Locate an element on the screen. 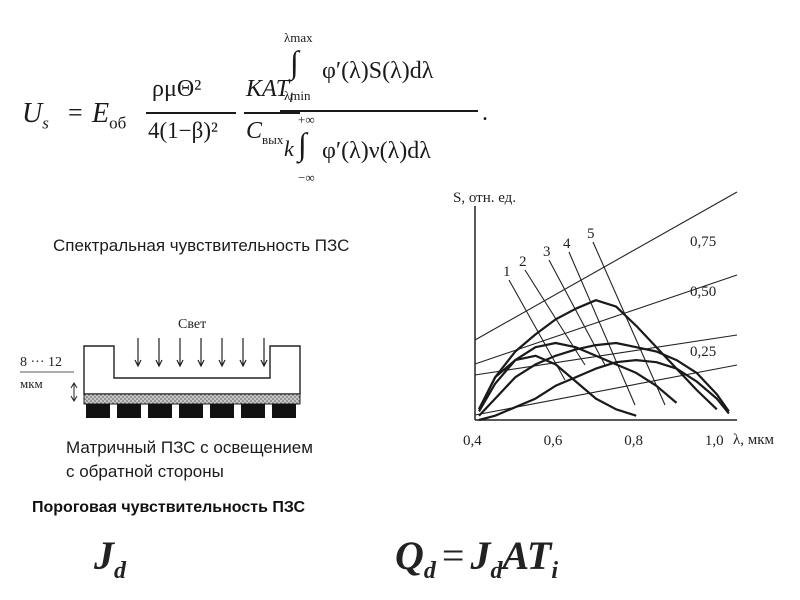 The width and height of the screenshot is (800, 600). x-tick-label: 0,4 is located at coordinates (472, 441).